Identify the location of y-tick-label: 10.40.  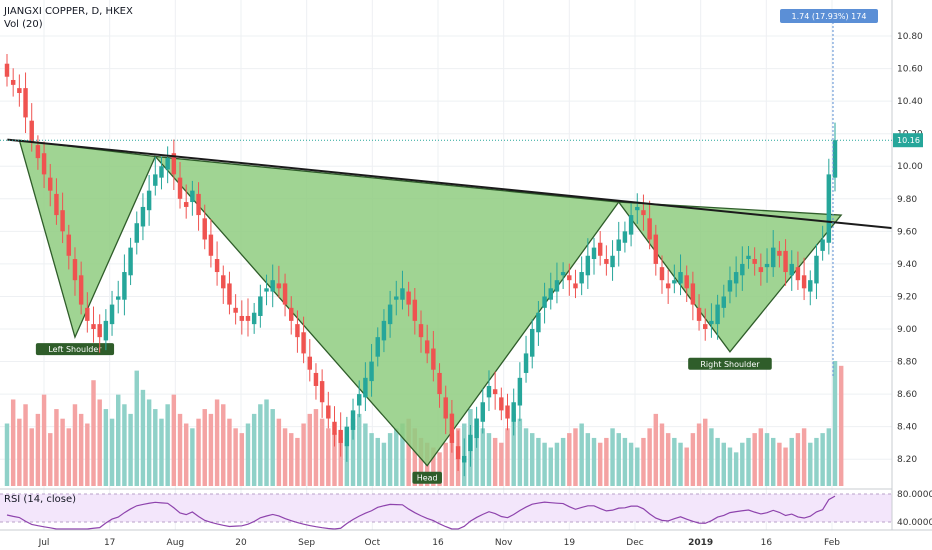
(910, 102).